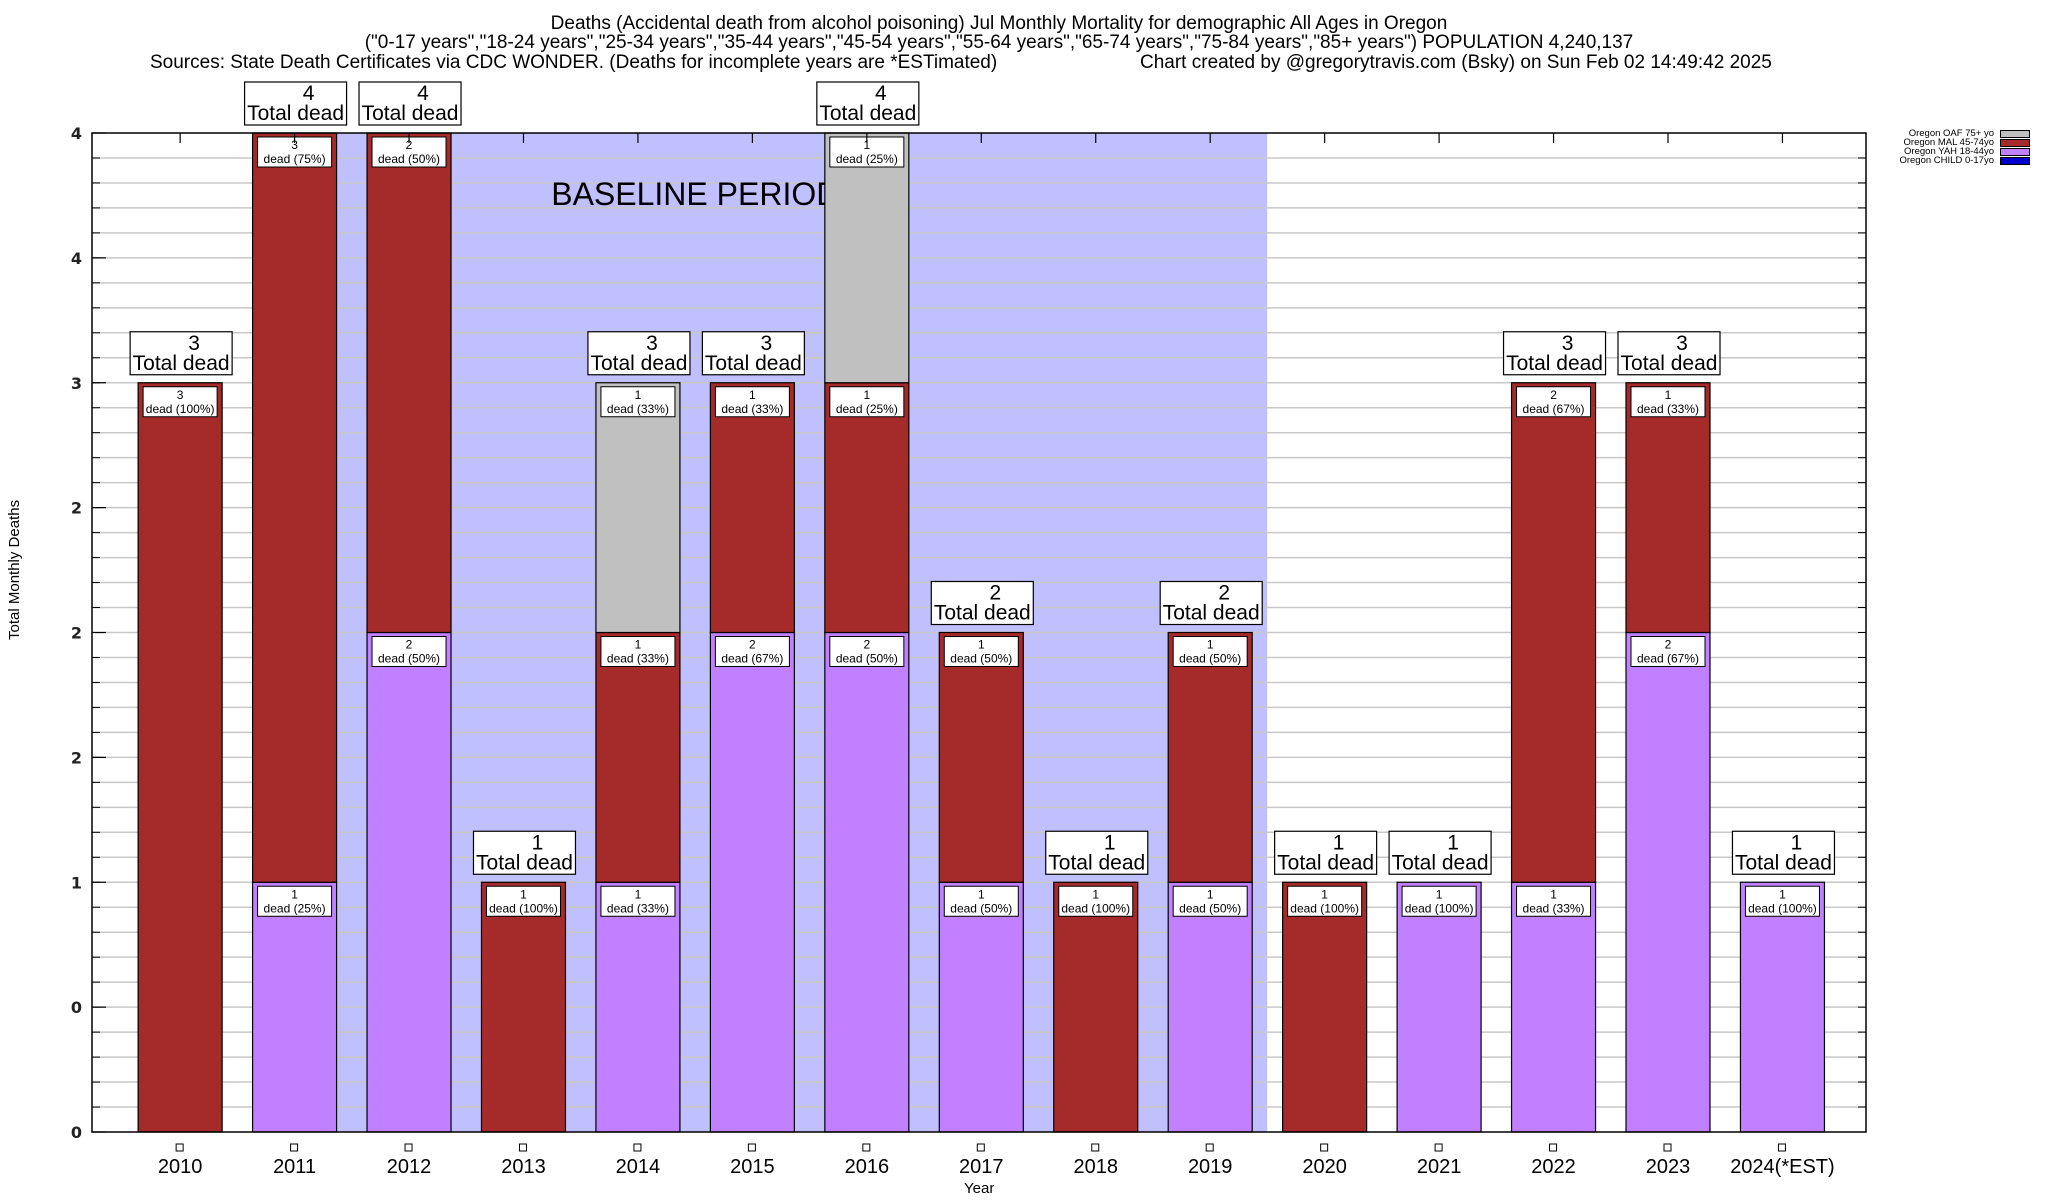  Describe the element at coordinates (1946, 160) in the screenshot. I see `legend-label: Oregon CHILD 0-17yo` at that location.